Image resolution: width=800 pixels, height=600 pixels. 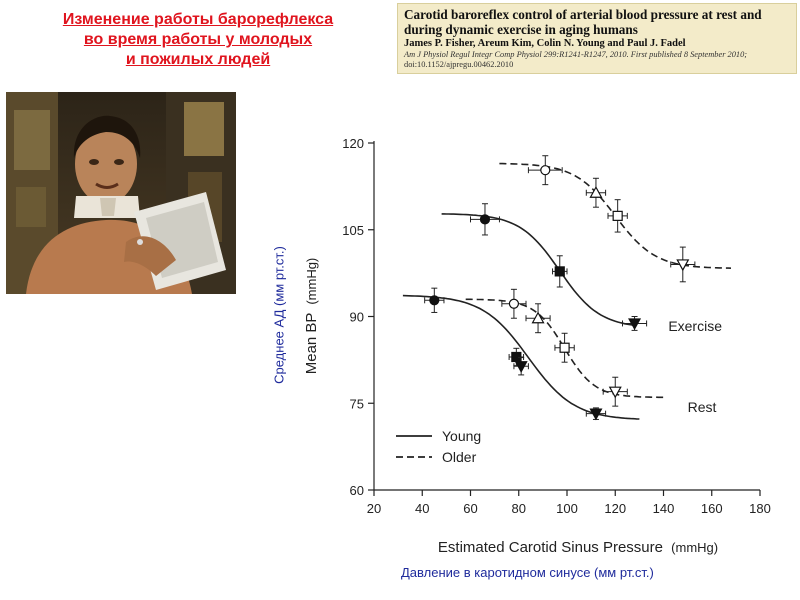 What do you see at coordinates (538, 270) in the screenshot?
I see `curve-exercise-young` at bounding box center [538, 270].